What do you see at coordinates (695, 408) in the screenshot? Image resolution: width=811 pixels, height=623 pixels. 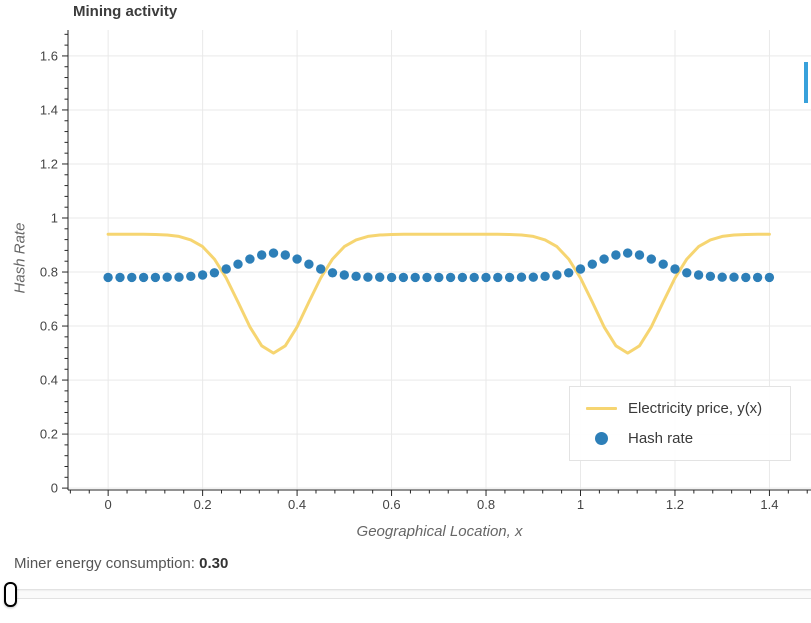 I see `legend-label: Electricity price, y(x)` at bounding box center [695, 408].